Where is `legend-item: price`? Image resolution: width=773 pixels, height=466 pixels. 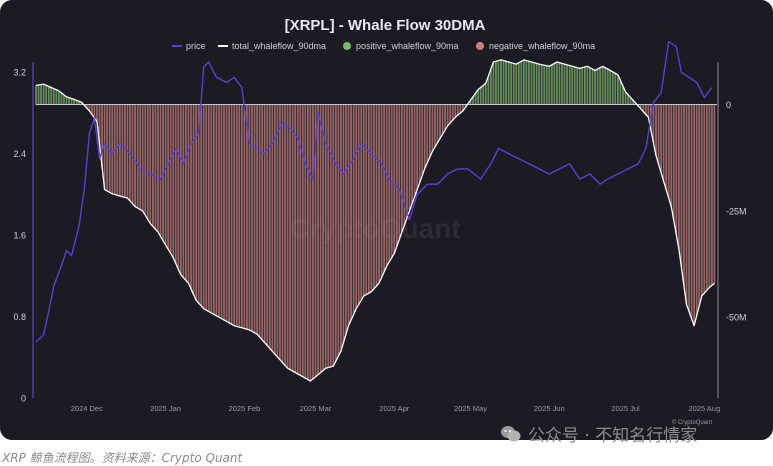
legend-item: price is located at coordinates (189, 46).